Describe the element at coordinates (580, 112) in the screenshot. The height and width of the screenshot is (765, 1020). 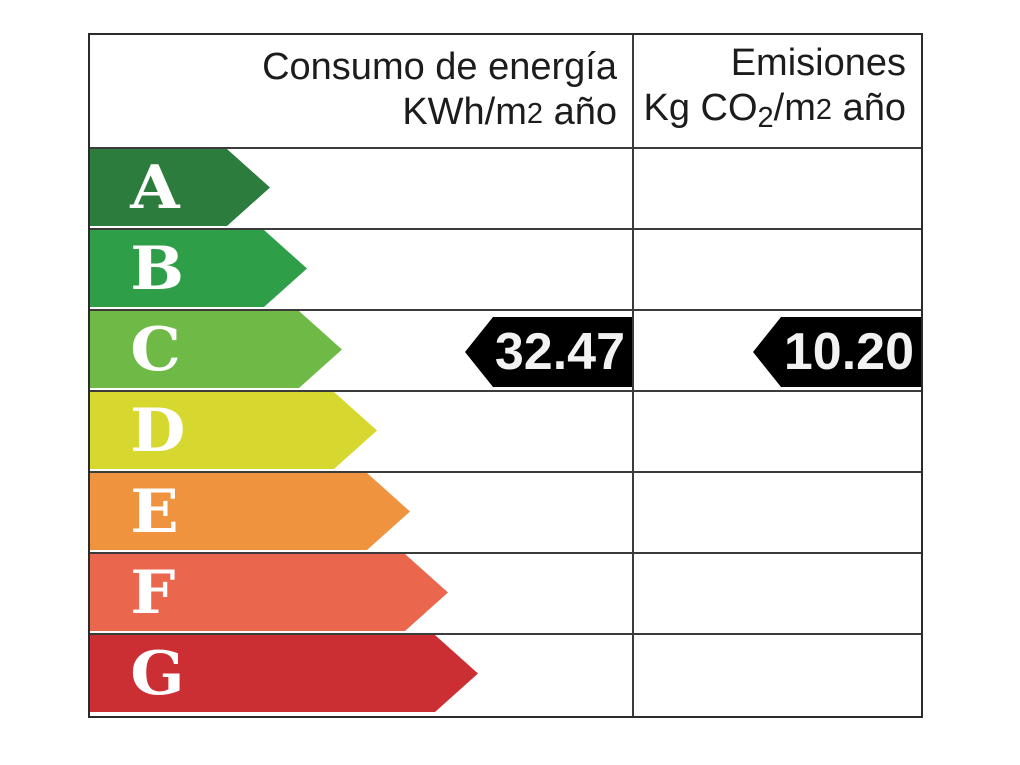
I see `consumo-unit-post: año` at that location.